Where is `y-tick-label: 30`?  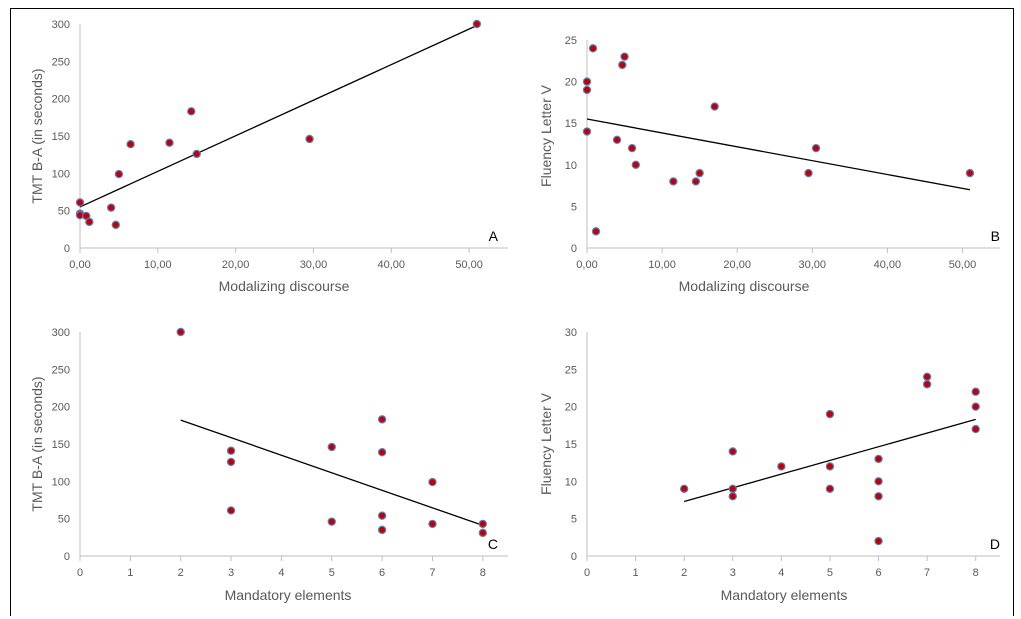
y-tick-label: 30 is located at coordinates (571, 333).